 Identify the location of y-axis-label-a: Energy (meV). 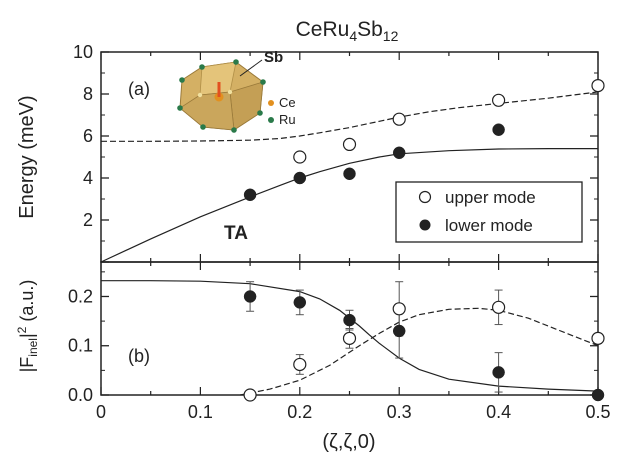
(27, 156).